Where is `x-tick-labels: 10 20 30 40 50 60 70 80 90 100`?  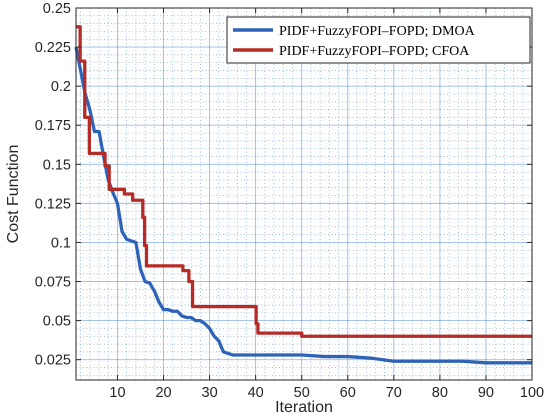 x-tick-labels: 10 20 30 40 50 60 70 80 90 100 is located at coordinates (326, 393).